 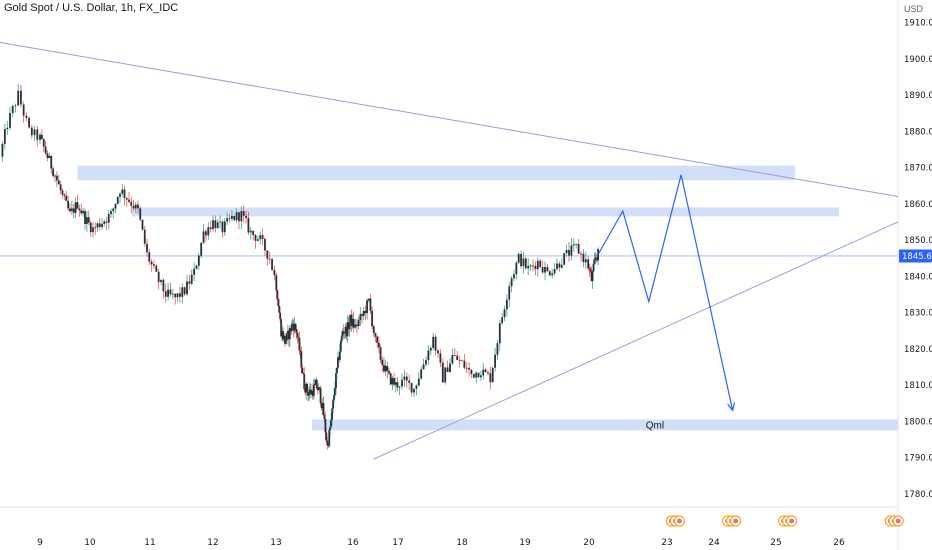 I want to click on x-tick-label: 16, so click(x=353, y=543).